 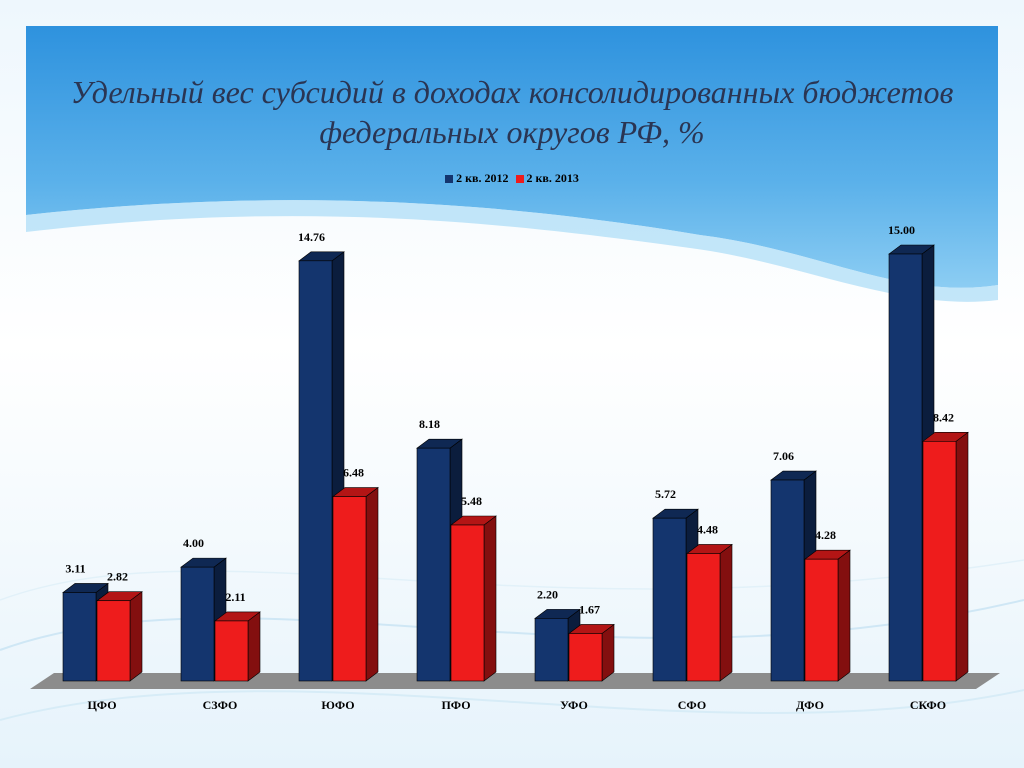 I want to click on value-label-2012-3: 14.76, so click(x=311, y=237).